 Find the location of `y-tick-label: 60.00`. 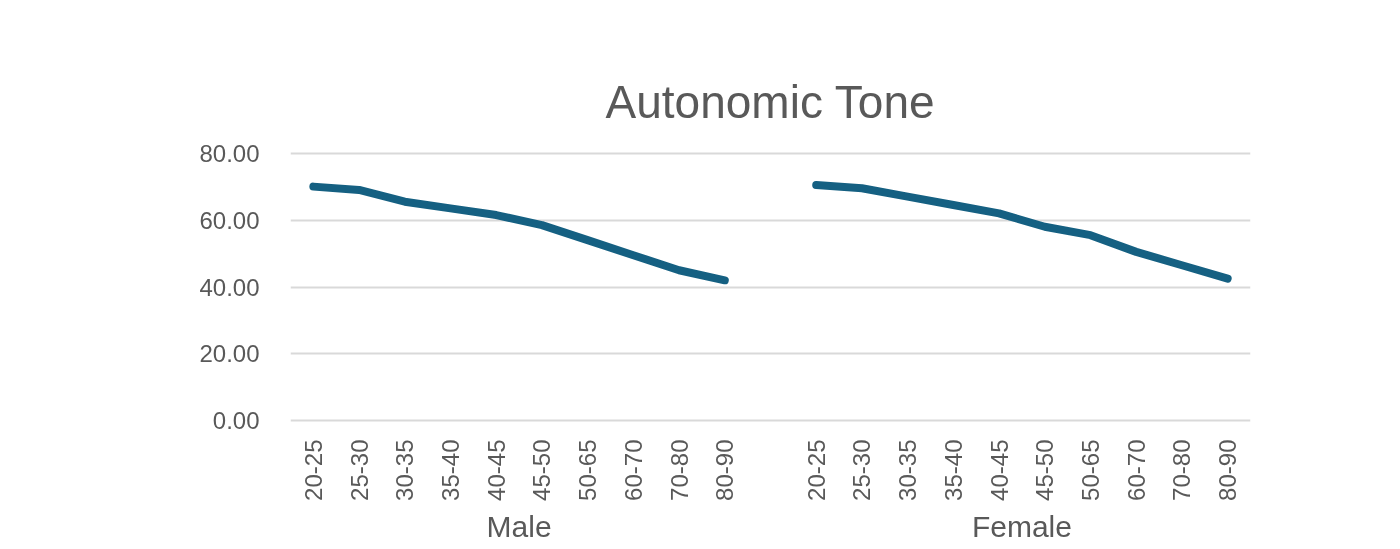

y-tick-label: 60.00 is located at coordinates (229, 220).